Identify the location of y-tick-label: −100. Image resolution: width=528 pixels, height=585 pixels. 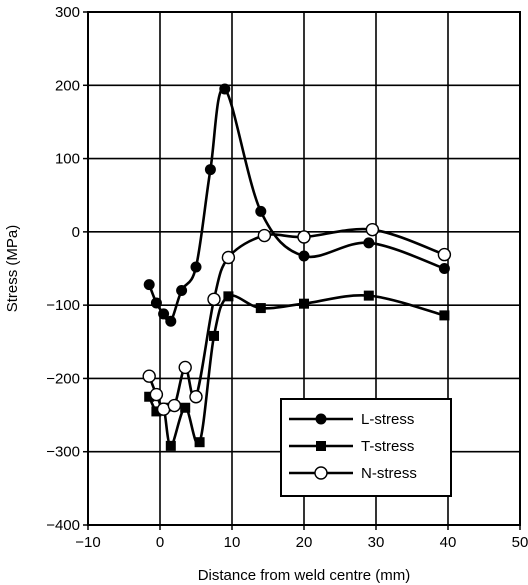
(63, 305).